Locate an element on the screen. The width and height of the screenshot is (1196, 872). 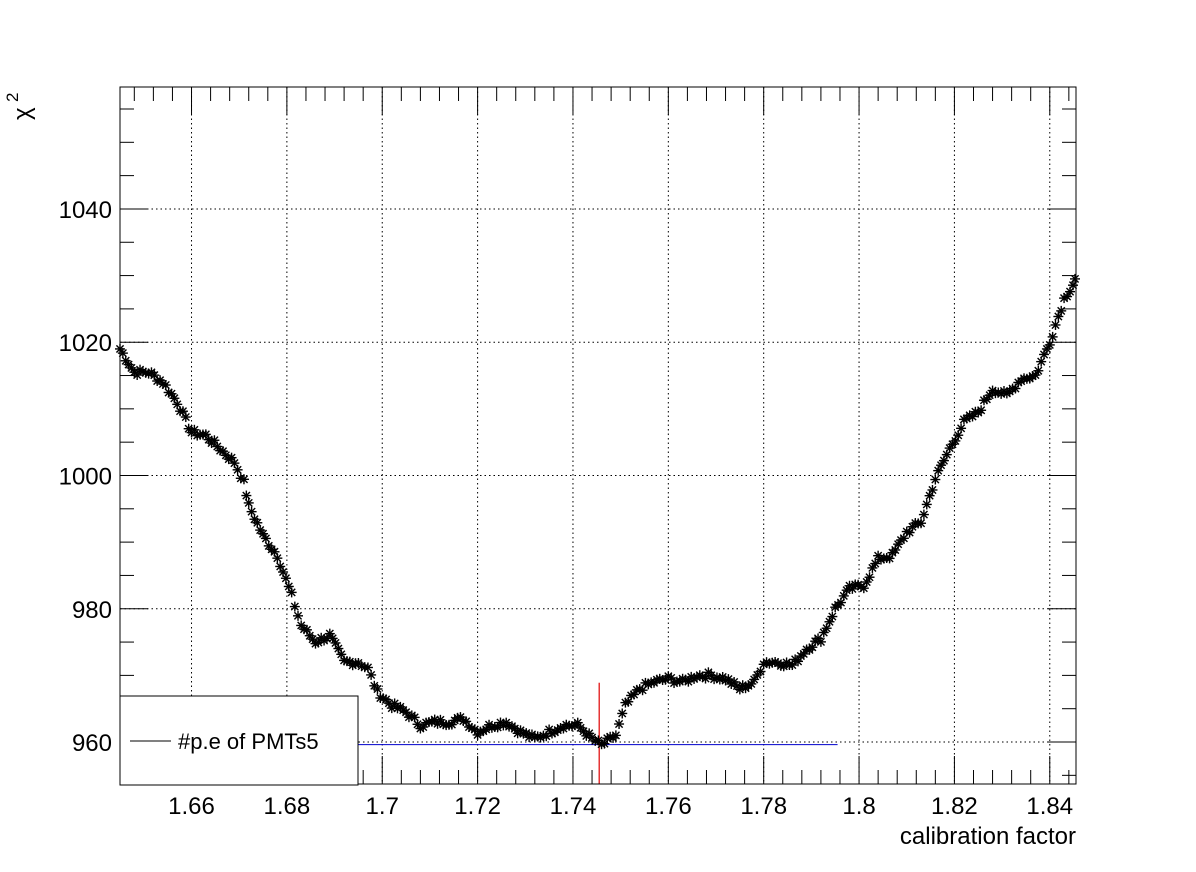
y-axis-title: χ 2 is located at coordinates (19, 106).